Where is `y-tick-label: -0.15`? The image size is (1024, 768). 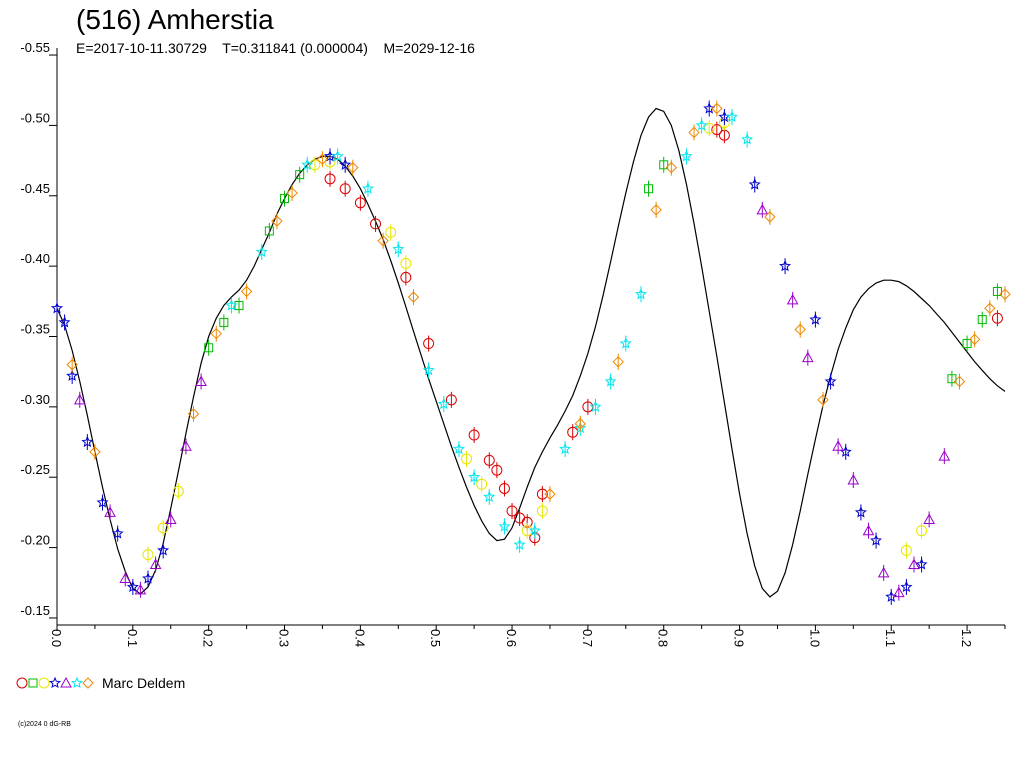
y-tick-label: -0.15 is located at coordinates (35, 610).